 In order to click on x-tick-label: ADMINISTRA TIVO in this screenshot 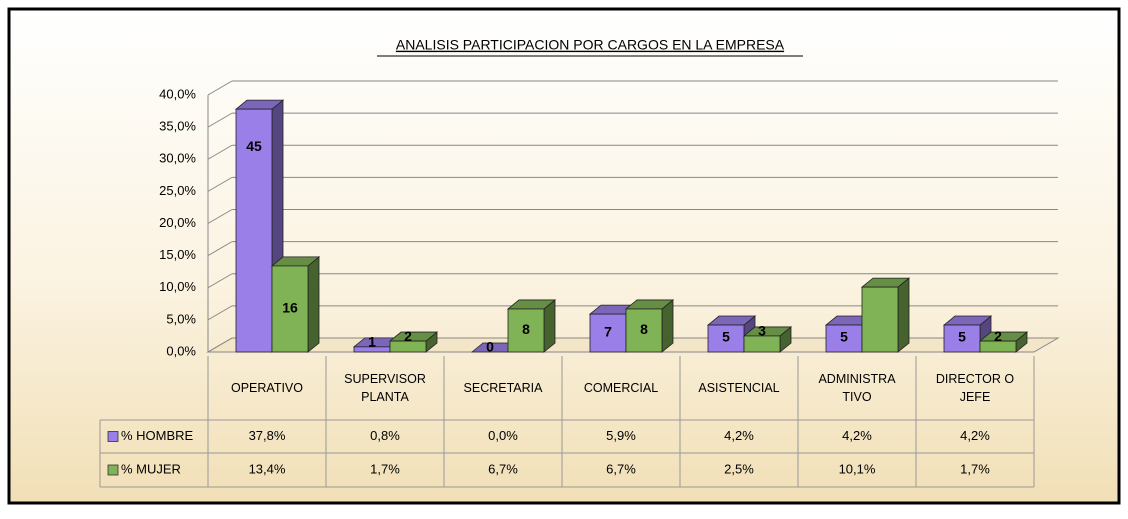, I will do `click(857, 388)`.